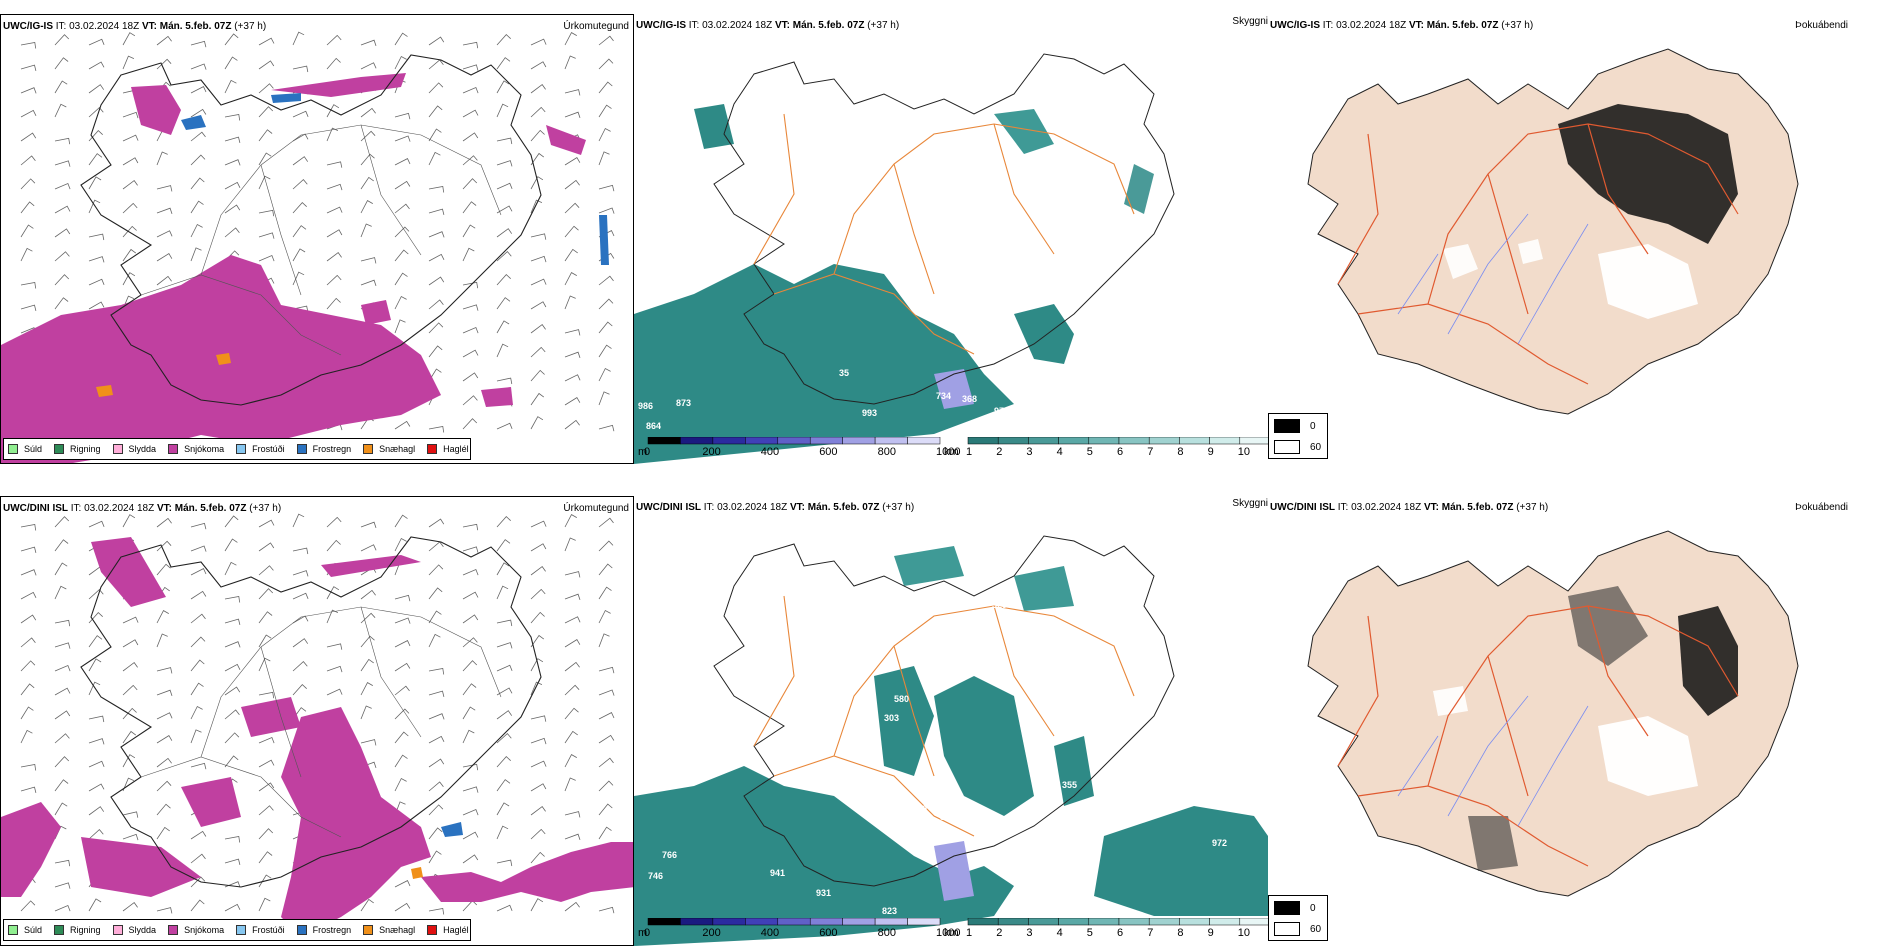  I want to click on roads, so click(944, 716).